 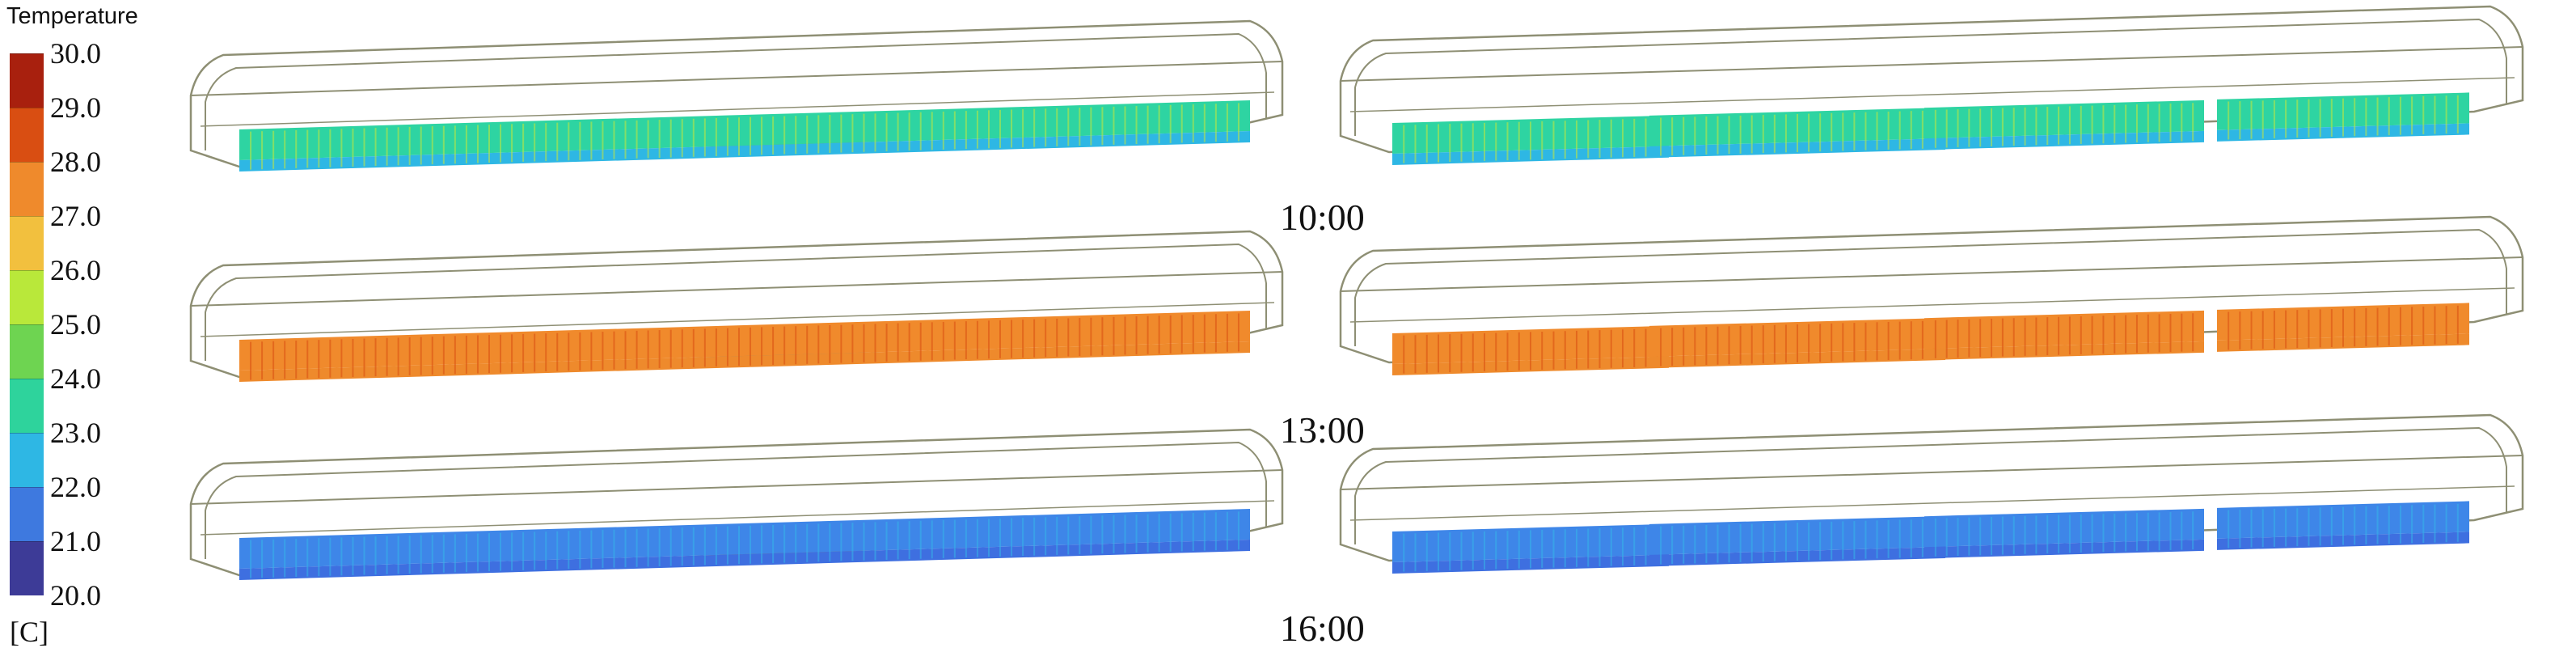 I want to click on left-greenhouse-2-side-line, so click(x=737, y=518).